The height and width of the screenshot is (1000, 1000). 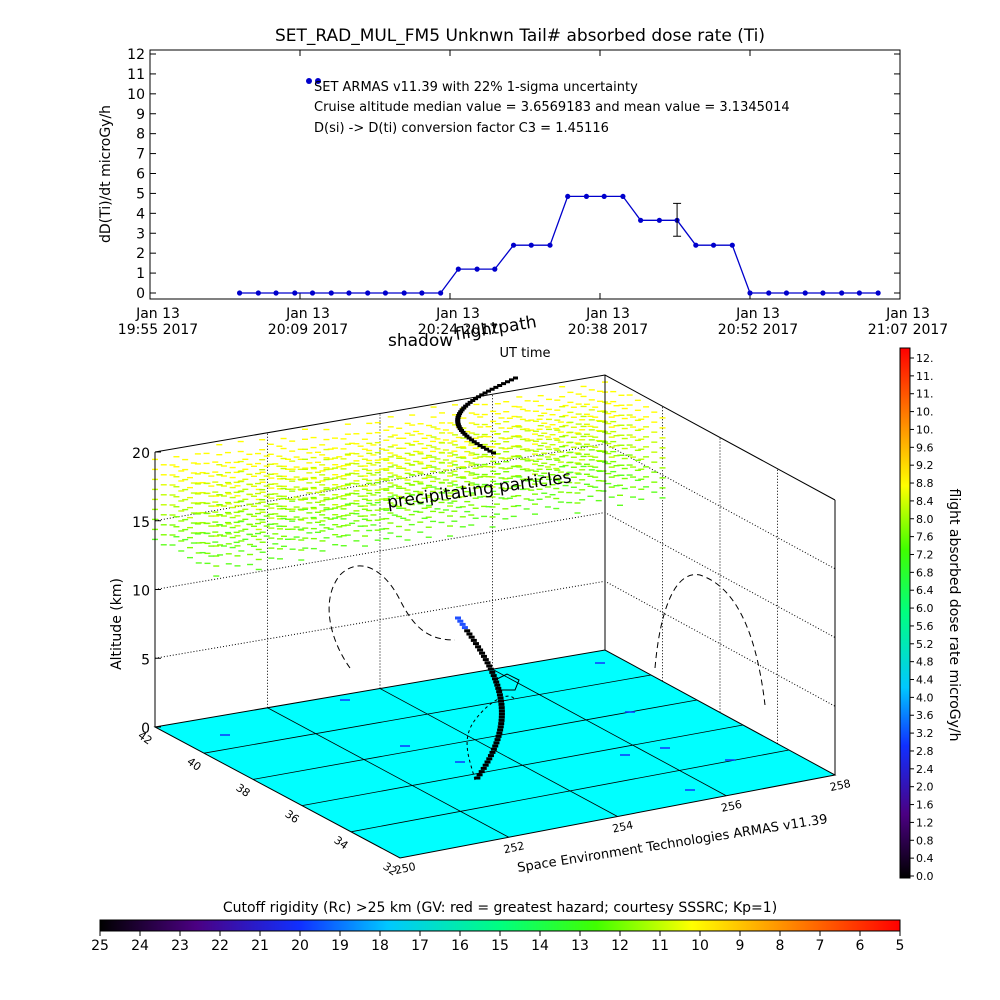 I want to click on y-tick-label: 4, so click(x=140, y=214).